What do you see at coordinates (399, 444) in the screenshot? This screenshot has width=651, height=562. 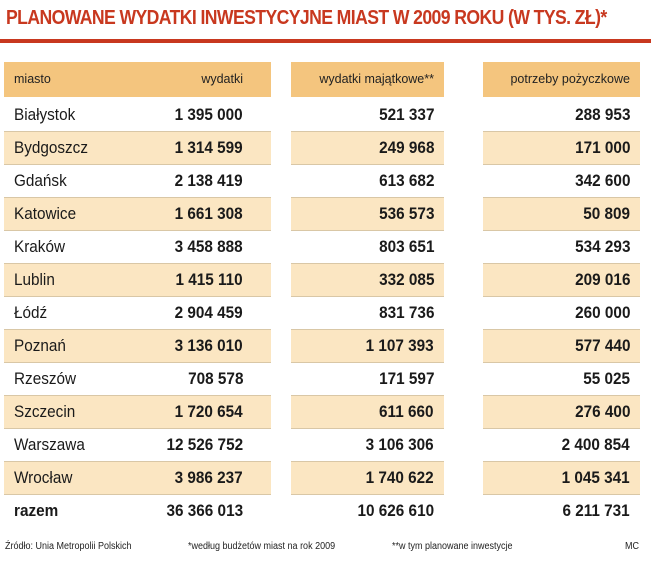 I see `majatkowe-cell: 3 106 306` at bounding box center [399, 444].